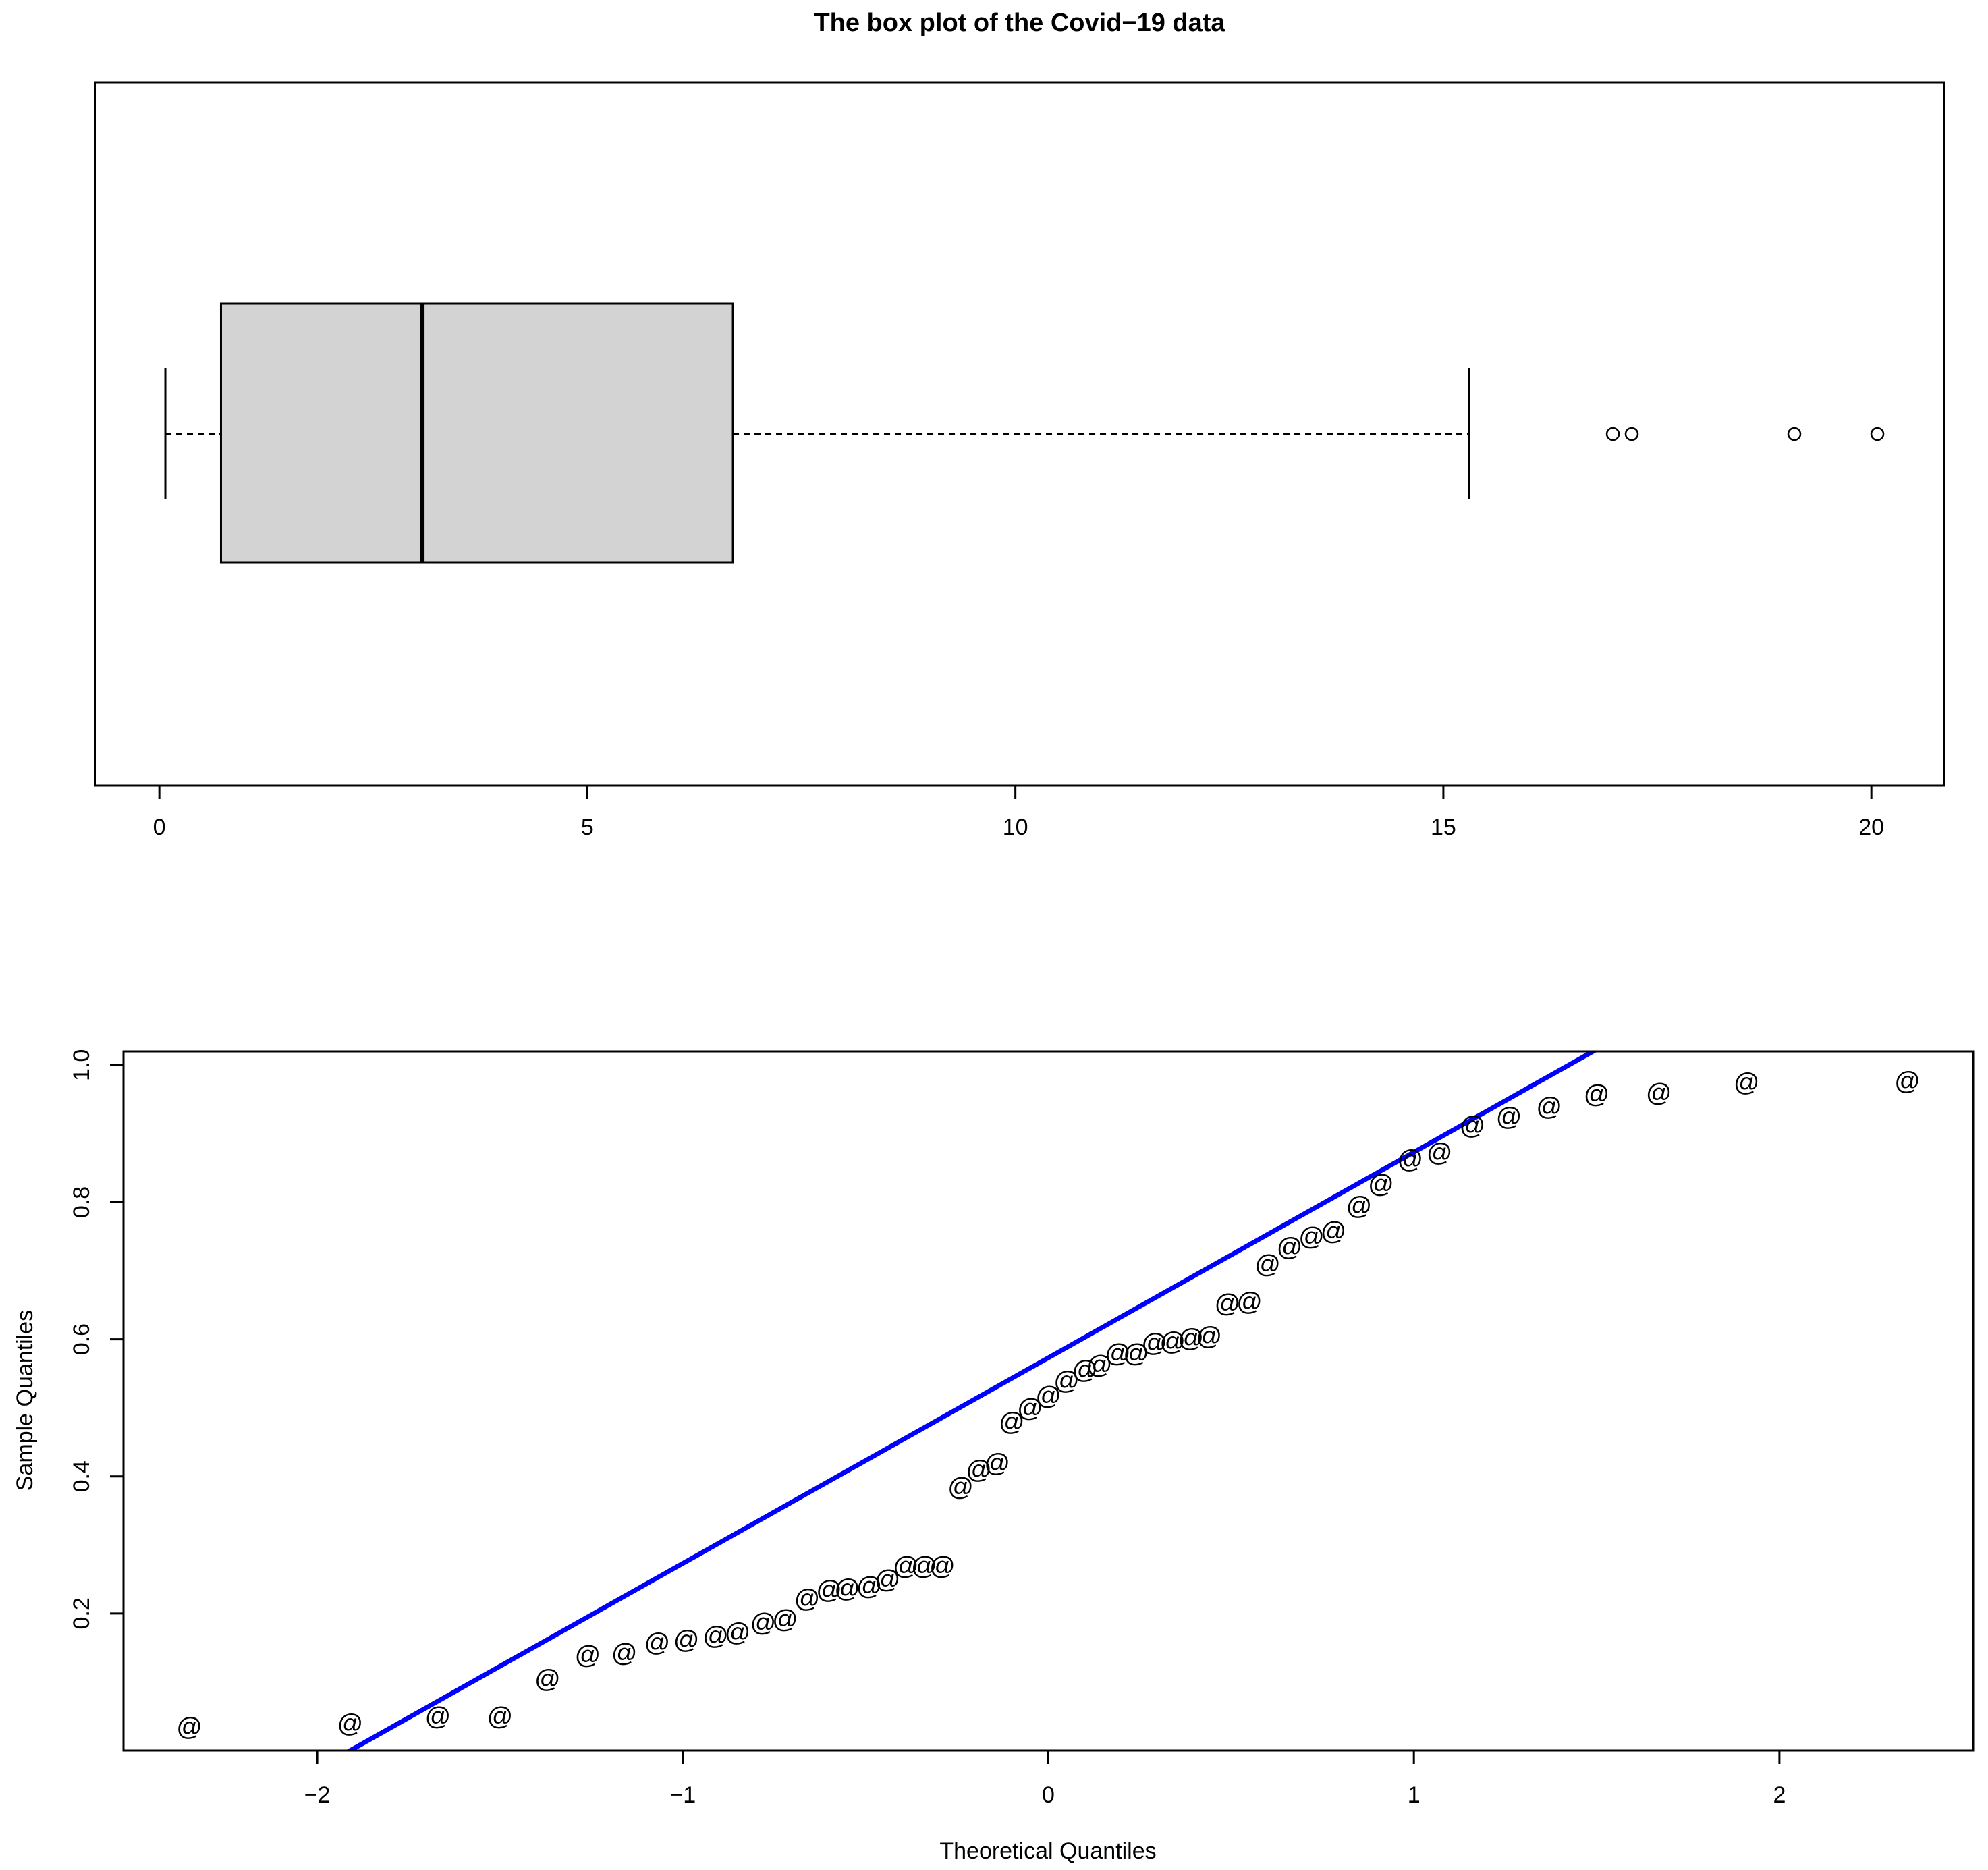 The height and width of the screenshot is (1870, 1988). What do you see at coordinates (1047, 1851) in the screenshot?
I see `qq-x-axis-label: Theoretical Quantiles` at bounding box center [1047, 1851].